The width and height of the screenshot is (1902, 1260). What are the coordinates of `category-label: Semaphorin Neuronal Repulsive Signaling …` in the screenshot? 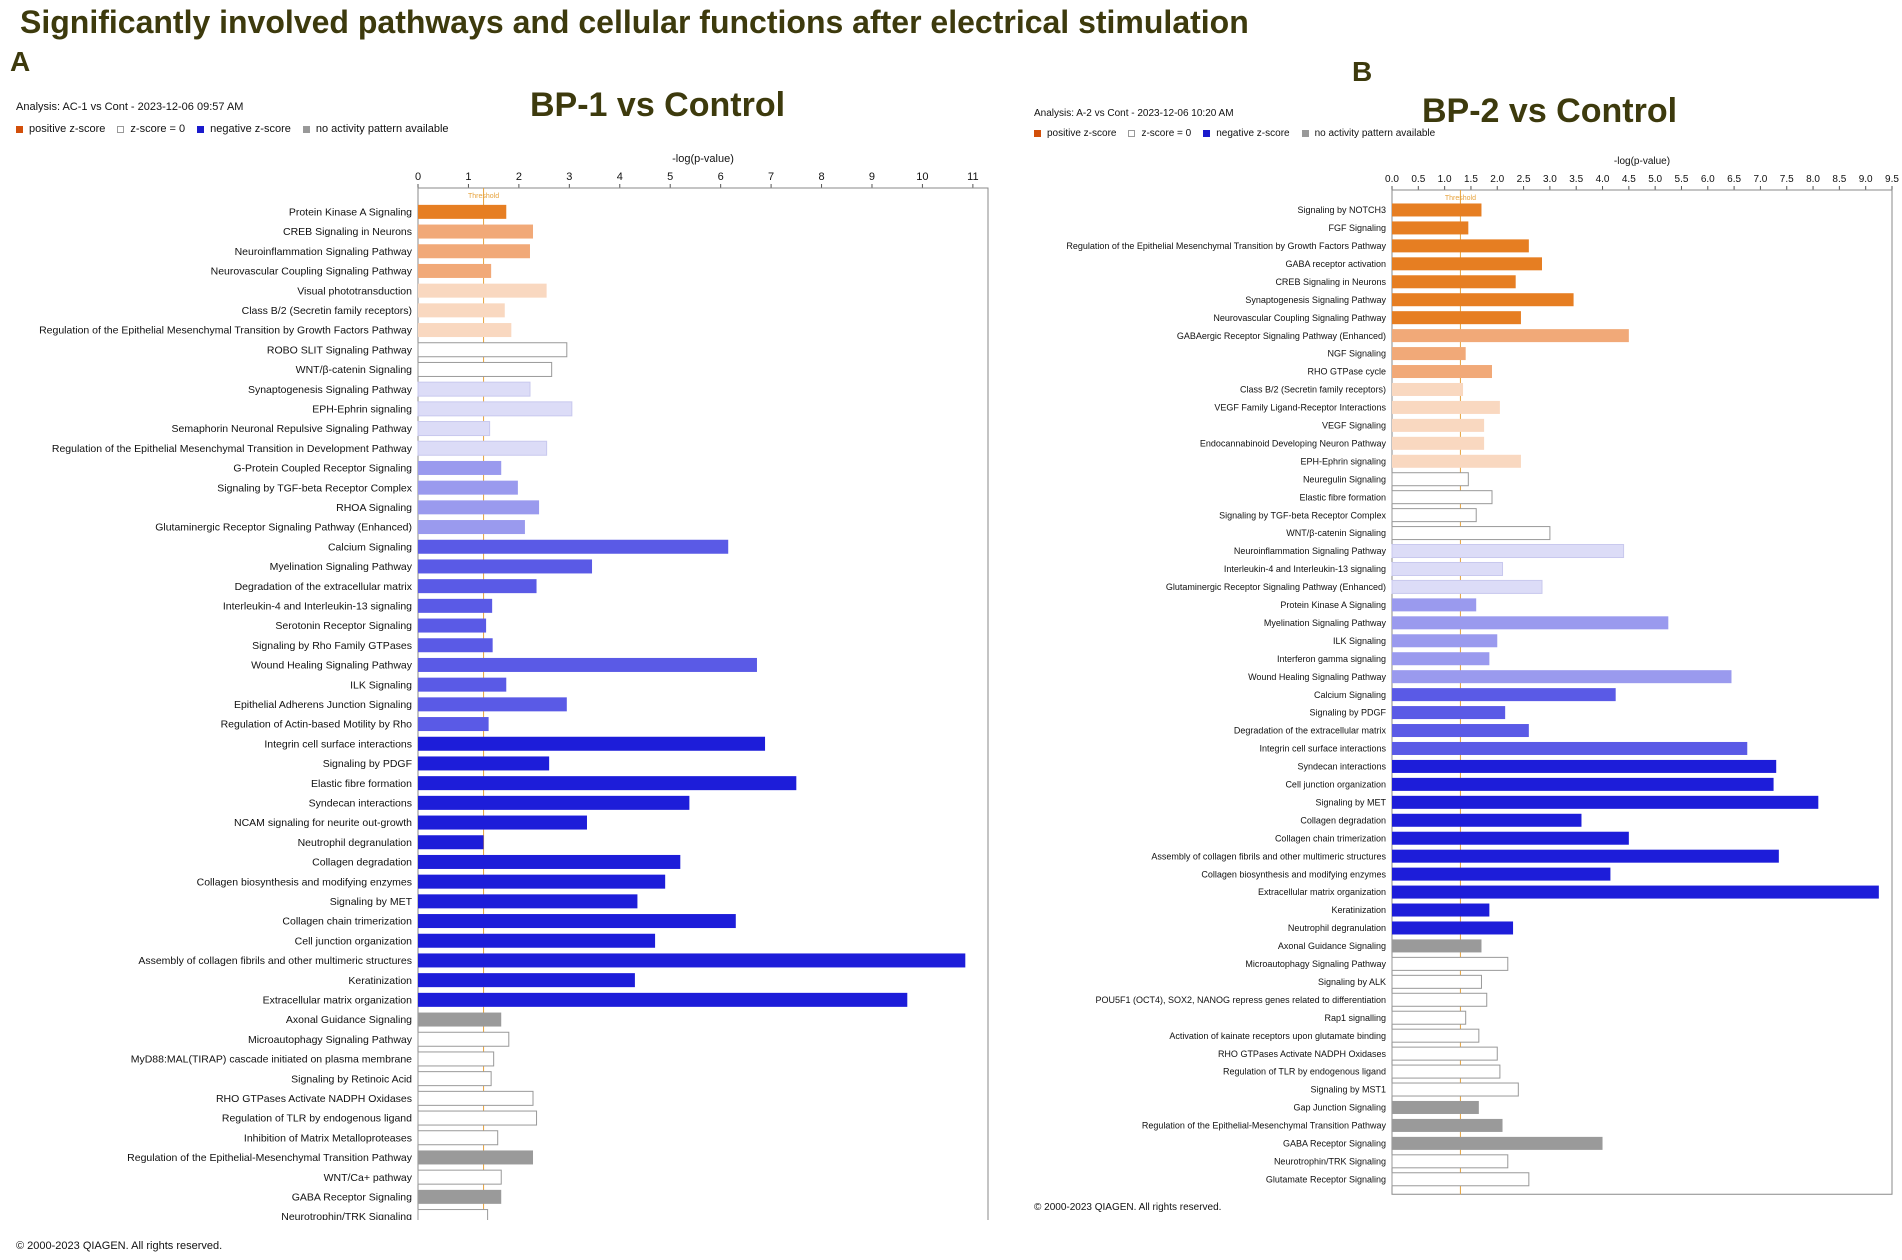 It's located at (292, 429).